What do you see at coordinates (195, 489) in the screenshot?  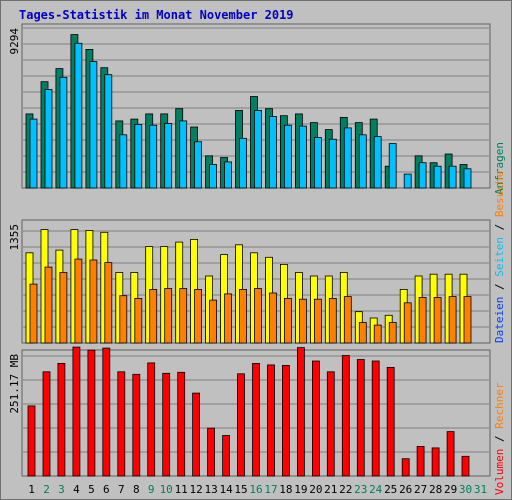 I see `x-tick-label: 12` at bounding box center [195, 489].